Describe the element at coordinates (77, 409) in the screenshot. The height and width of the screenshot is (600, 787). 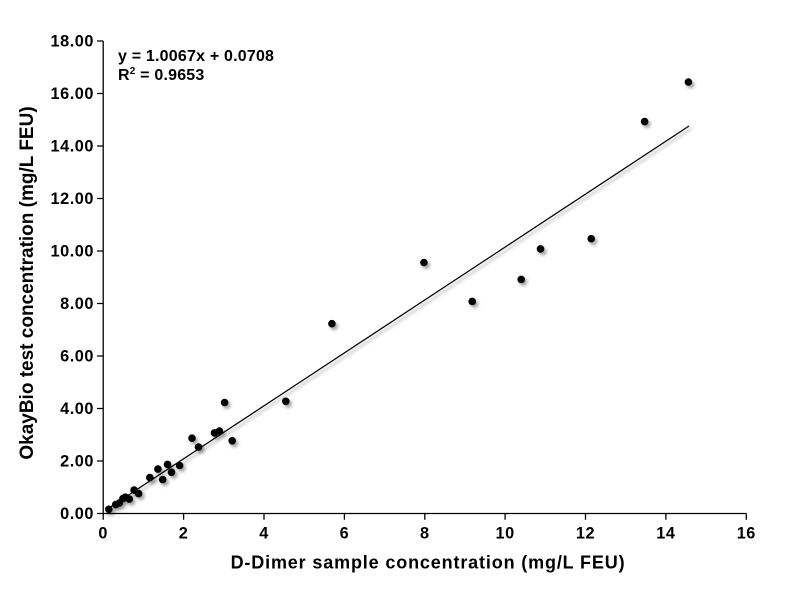
I see `svg-text: 4.00` at that location.